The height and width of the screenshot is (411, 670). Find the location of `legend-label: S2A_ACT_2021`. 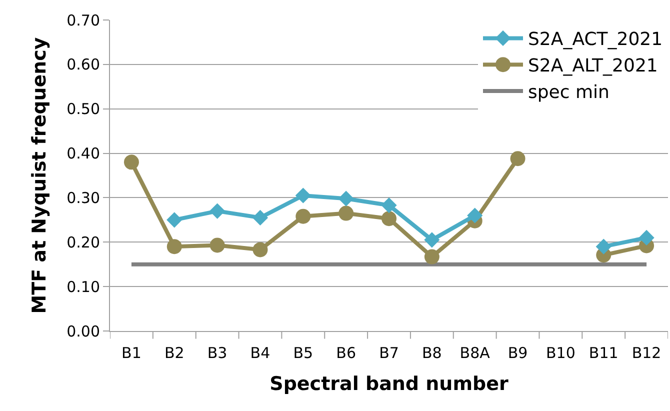

legend-label: S2A_ACT_2021 is located at coordinates (595, 39).